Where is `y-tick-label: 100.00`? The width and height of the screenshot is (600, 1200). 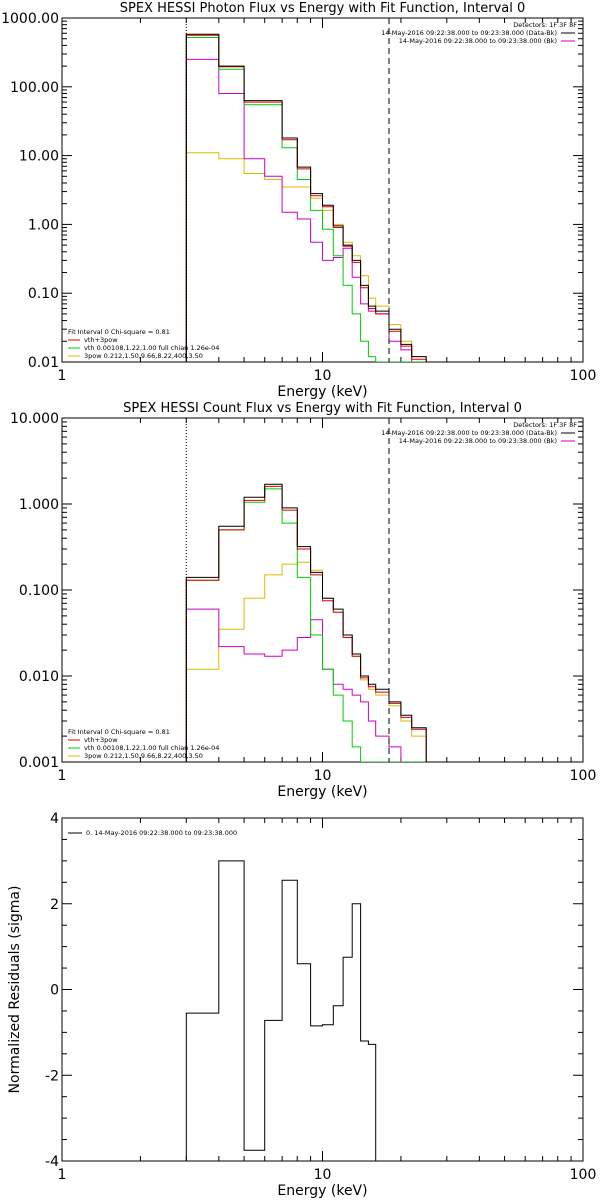 y-tick-label: 100.00 is located at coordinates (34, 88).